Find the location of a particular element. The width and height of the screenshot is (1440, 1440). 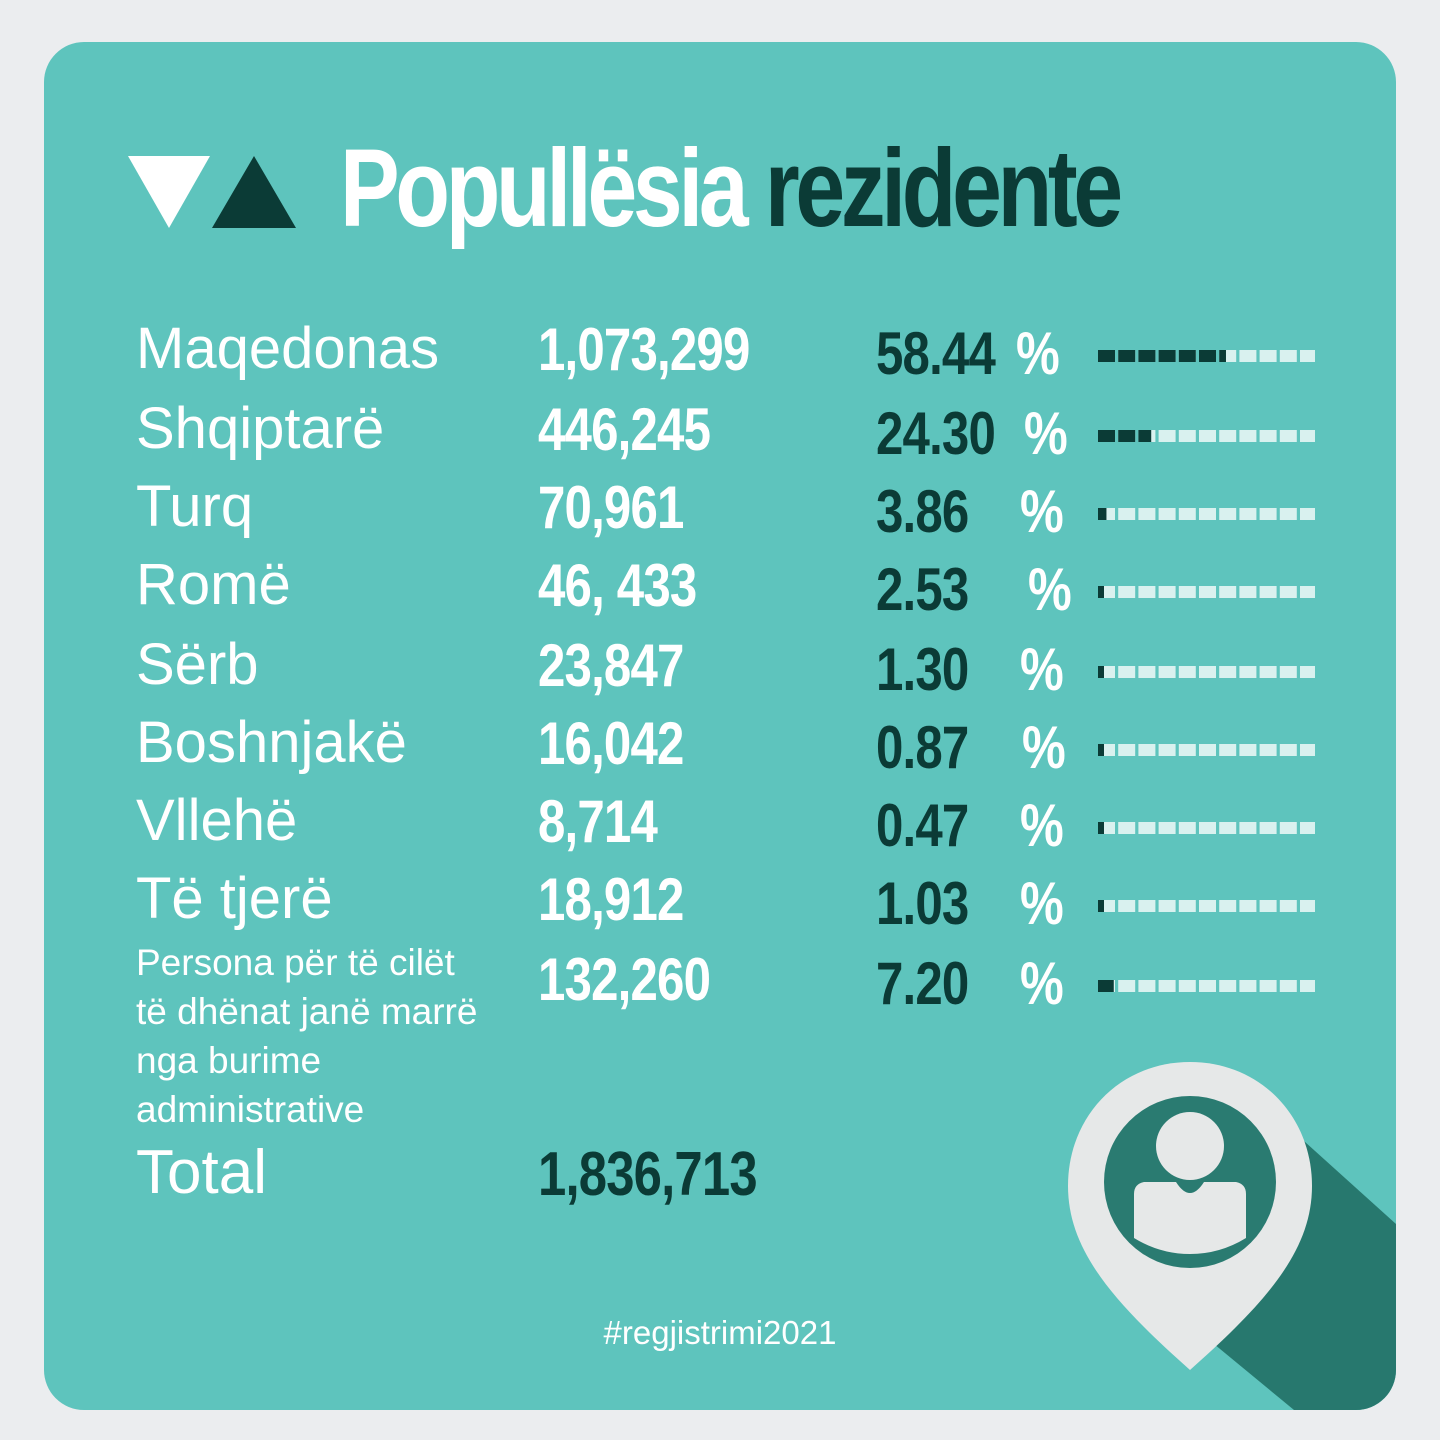

row-label-line: Persona për të cilët is located at coordinates (295, 962).